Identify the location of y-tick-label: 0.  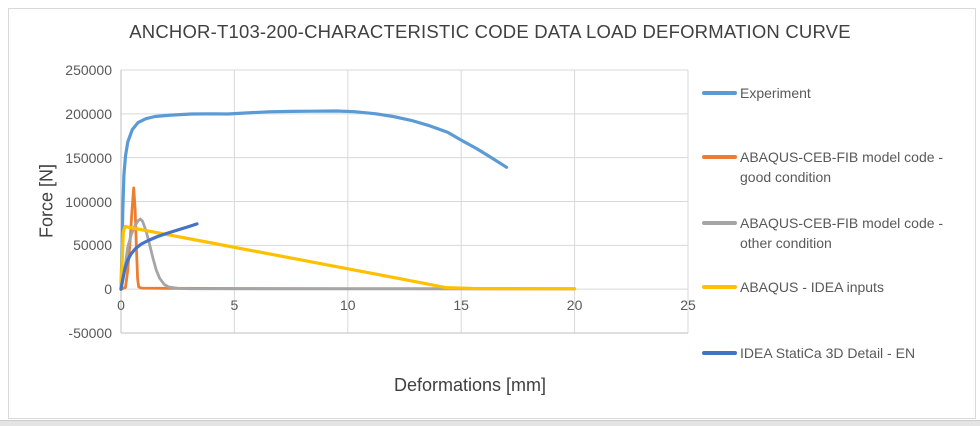
(108, 289).